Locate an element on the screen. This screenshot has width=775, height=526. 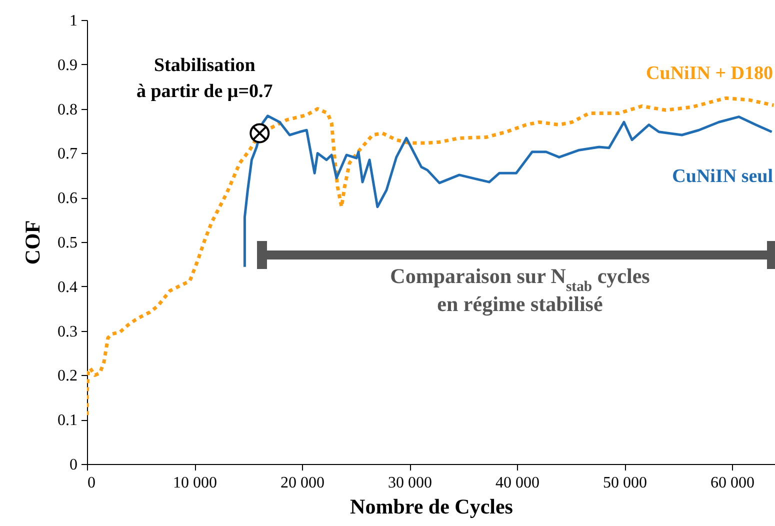
y-tick-label: 0.3 is located at coordinates (68, 331).